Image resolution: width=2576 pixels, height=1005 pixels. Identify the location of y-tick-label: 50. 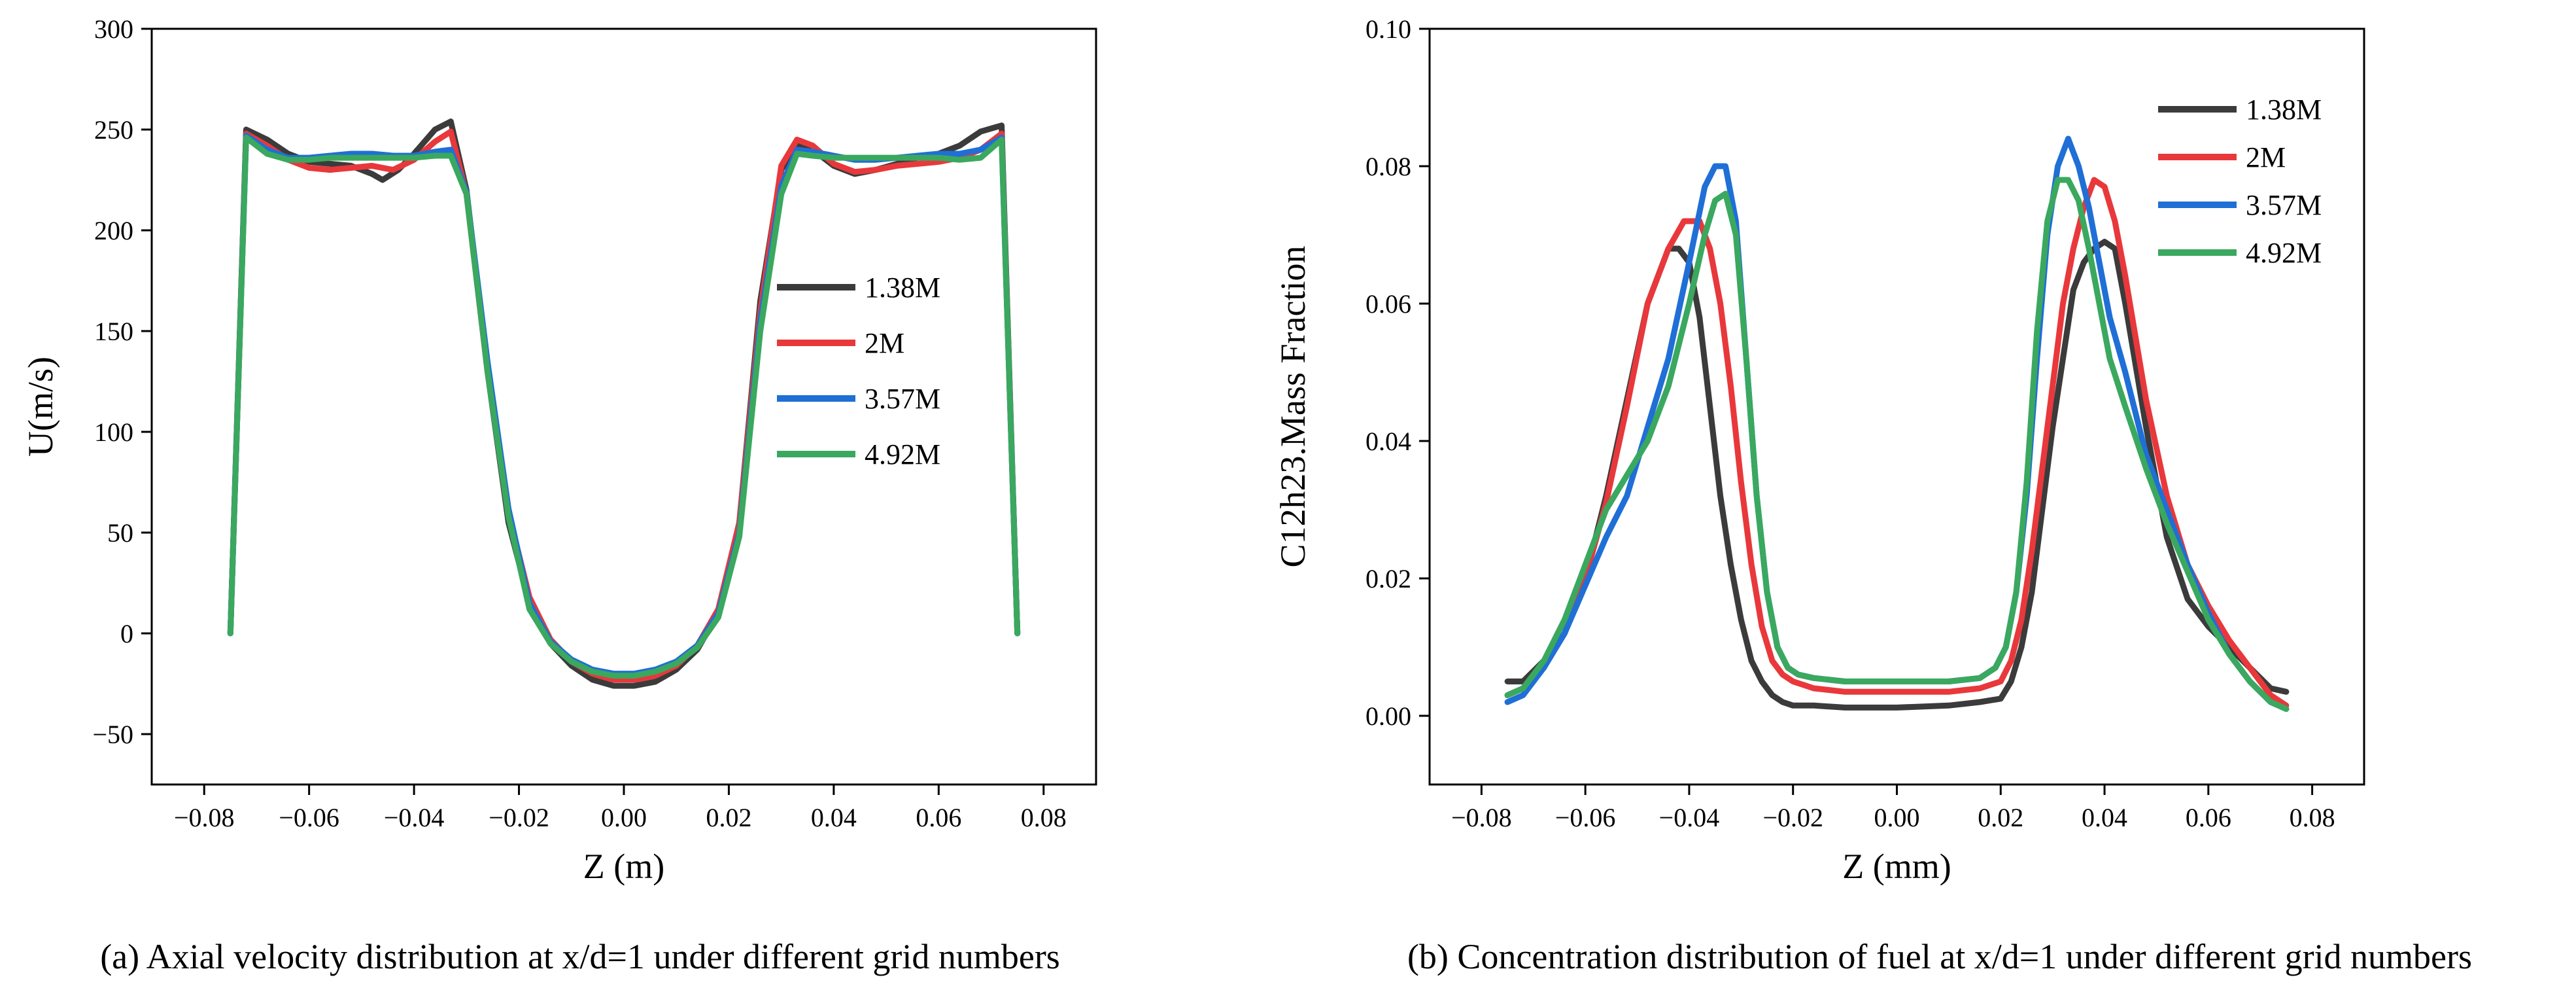
(120, 533).